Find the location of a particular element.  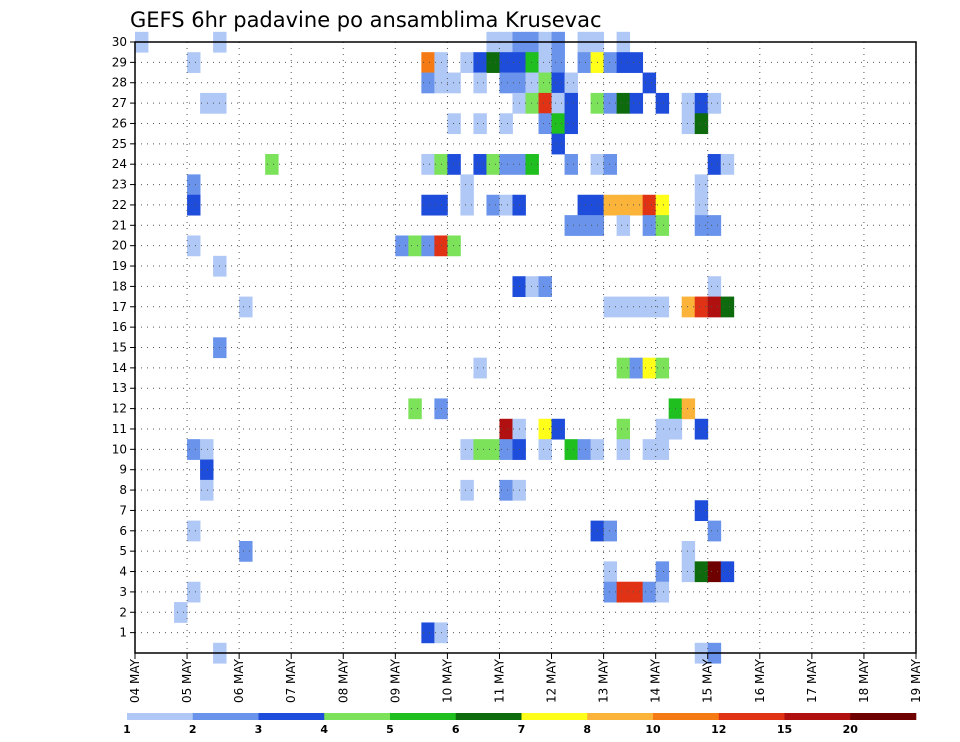

y-tick-label: 25 is located at coordinates (119, 144).